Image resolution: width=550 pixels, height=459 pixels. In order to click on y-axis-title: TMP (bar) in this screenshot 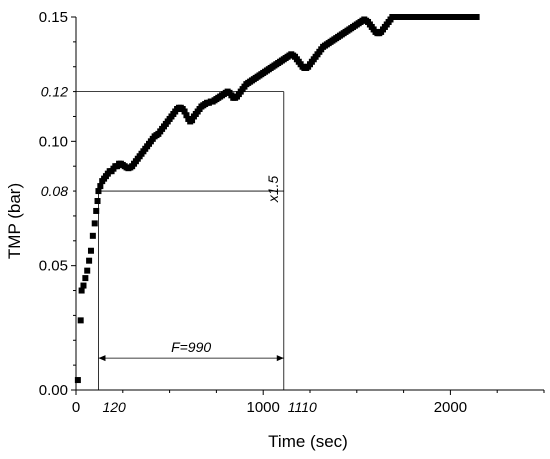, I will do `click(14, 221)`.